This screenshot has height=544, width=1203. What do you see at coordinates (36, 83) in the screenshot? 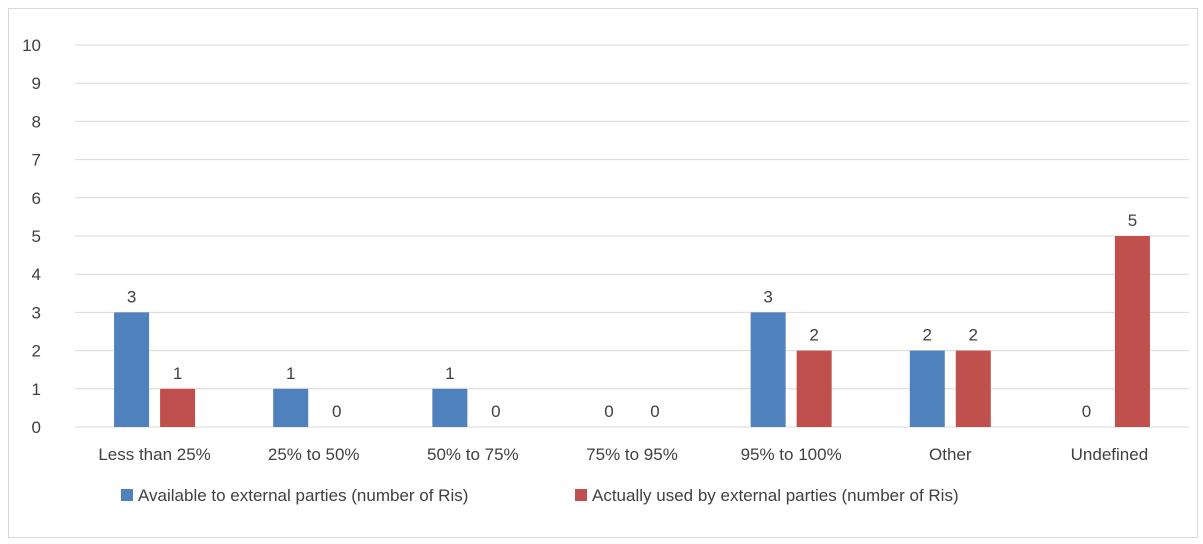
I see `y-tick-label: 9` at bounding box center [36, 83].